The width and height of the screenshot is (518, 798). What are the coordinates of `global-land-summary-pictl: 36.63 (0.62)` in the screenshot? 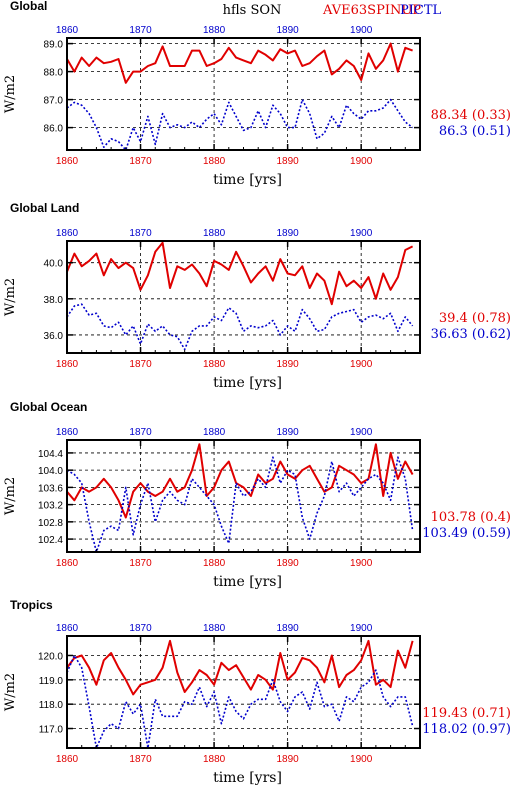 It's located at (471, 334).